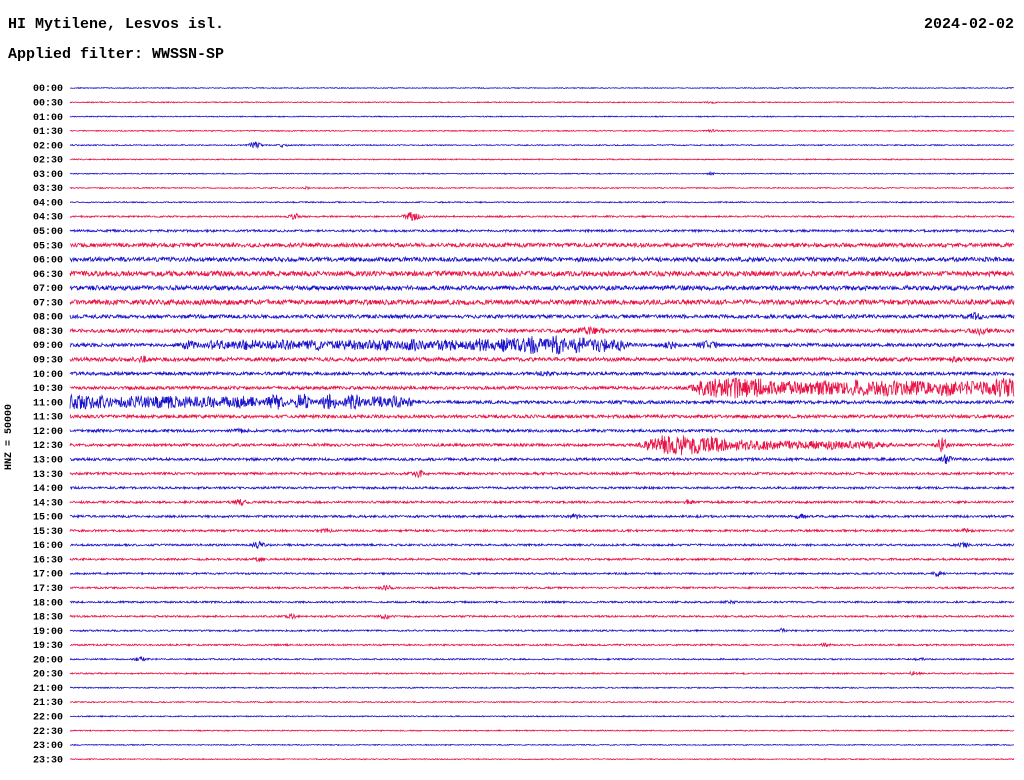  What do you see at coordinates (48, 703) in the screenshot?
I see `time-label-2130: 21:30` at bounding box center [48, 703].